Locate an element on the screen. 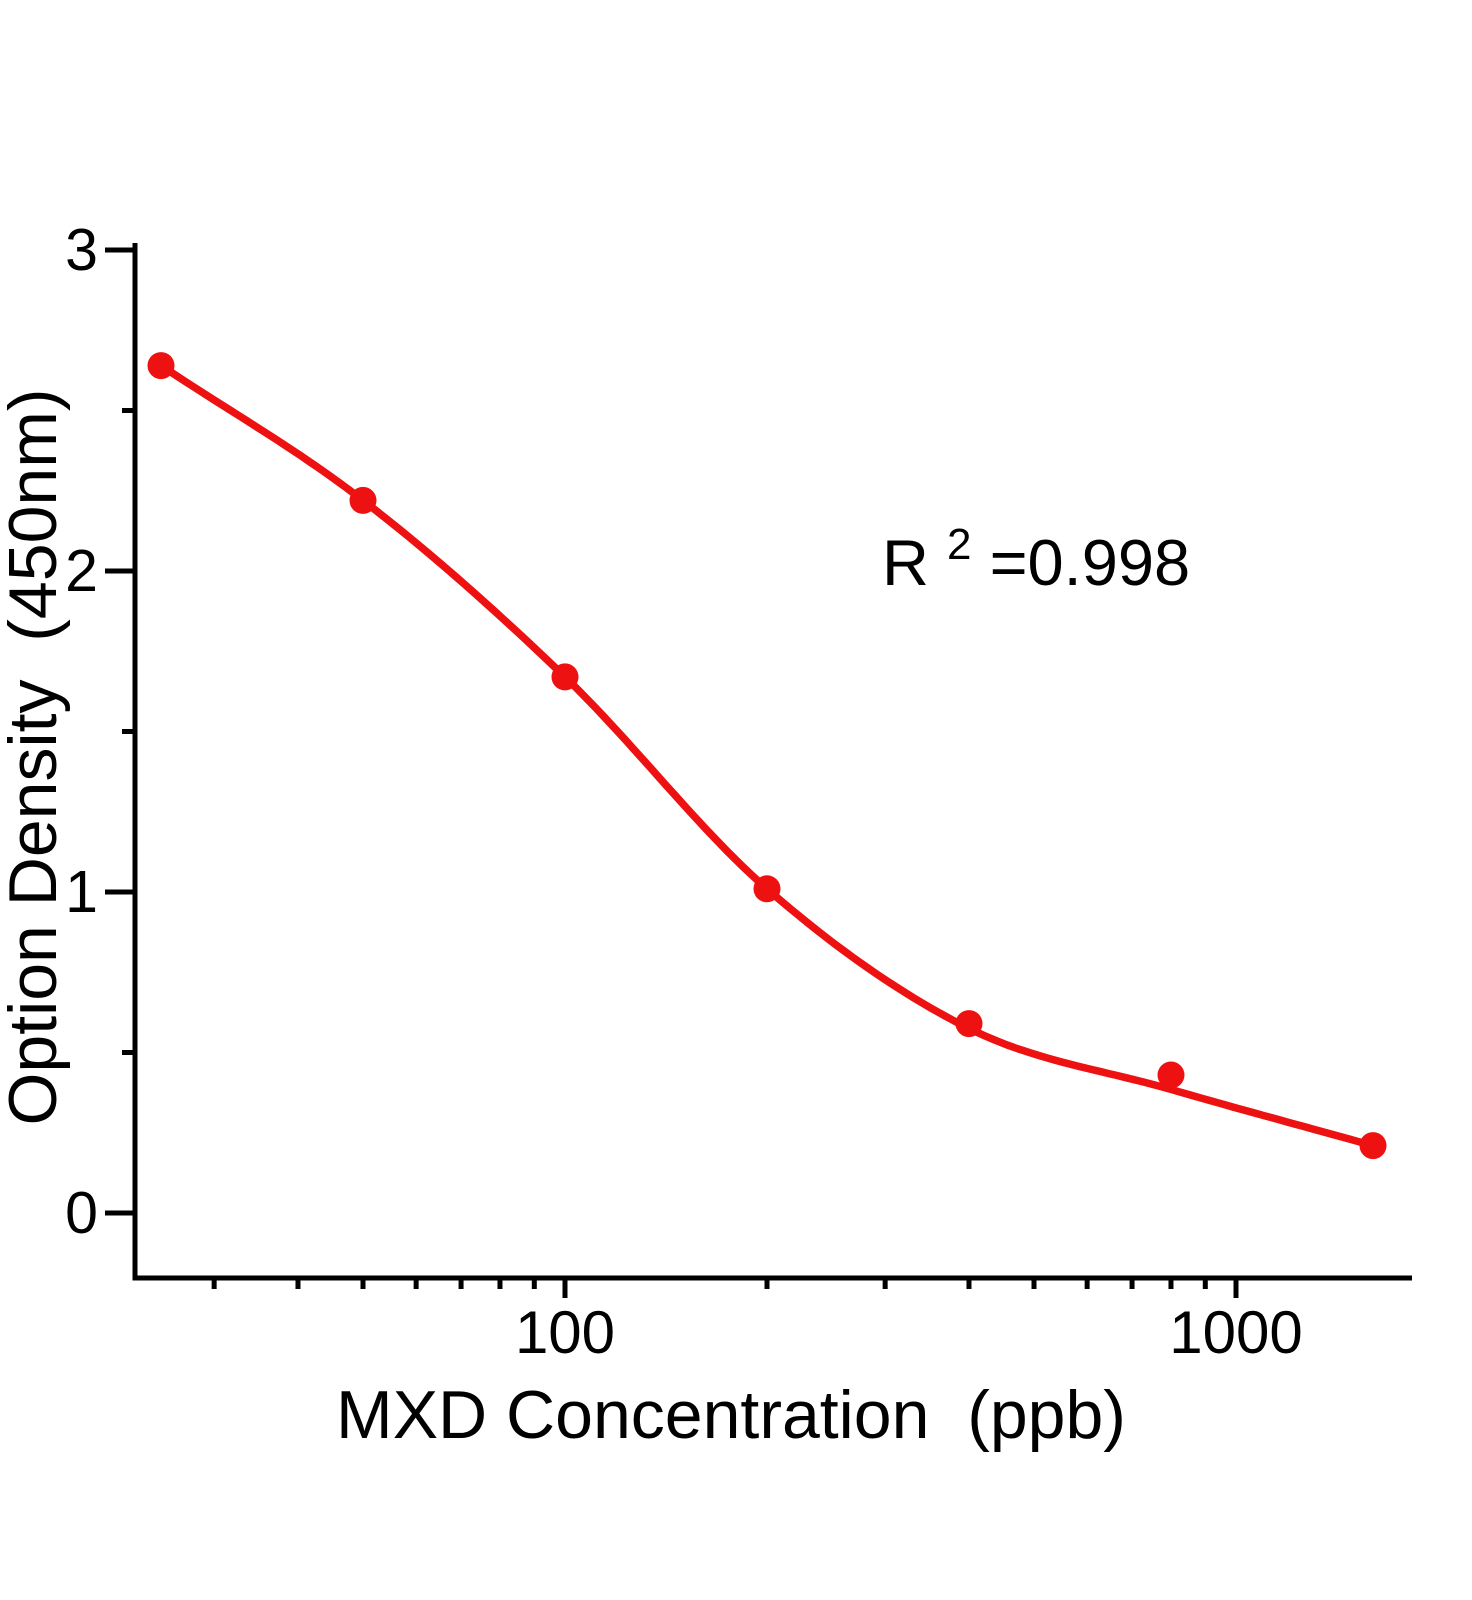 This screenshot has width=1472, height=1600. r-squared-base: R is located at coordinates (905, 562).